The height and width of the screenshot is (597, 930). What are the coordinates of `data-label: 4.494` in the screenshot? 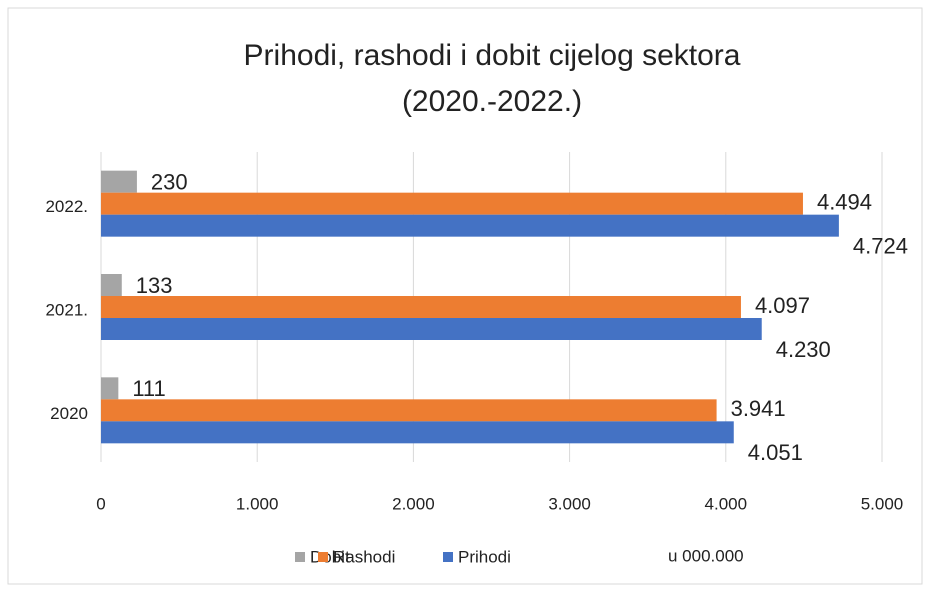 It's located at (844, 201).